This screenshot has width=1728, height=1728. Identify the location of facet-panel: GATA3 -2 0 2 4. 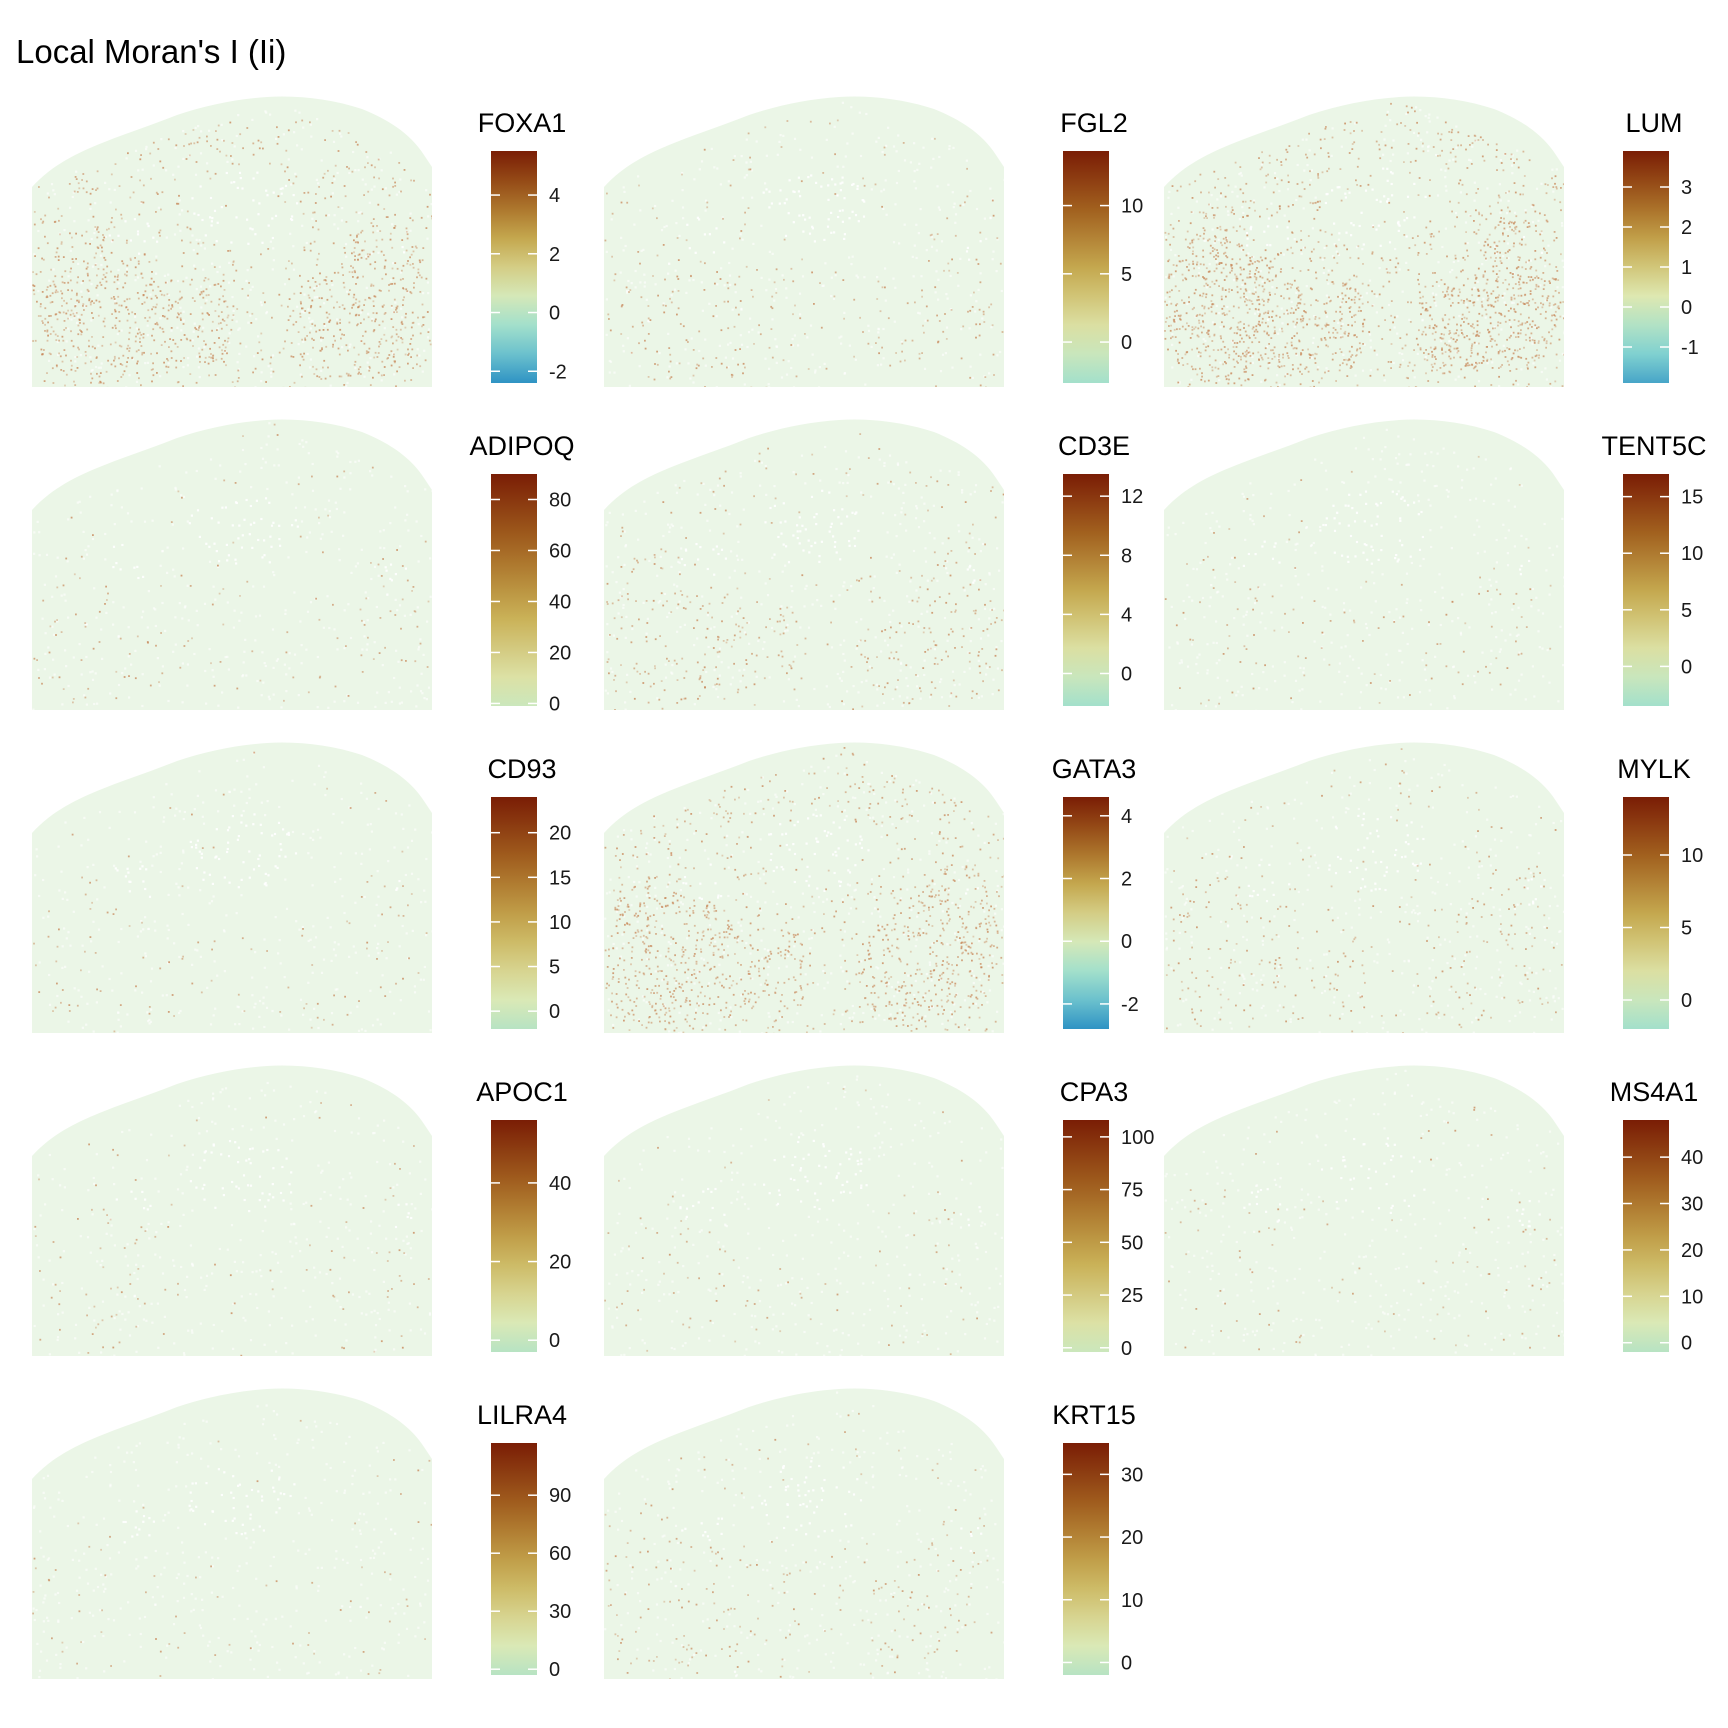
(889, 896).